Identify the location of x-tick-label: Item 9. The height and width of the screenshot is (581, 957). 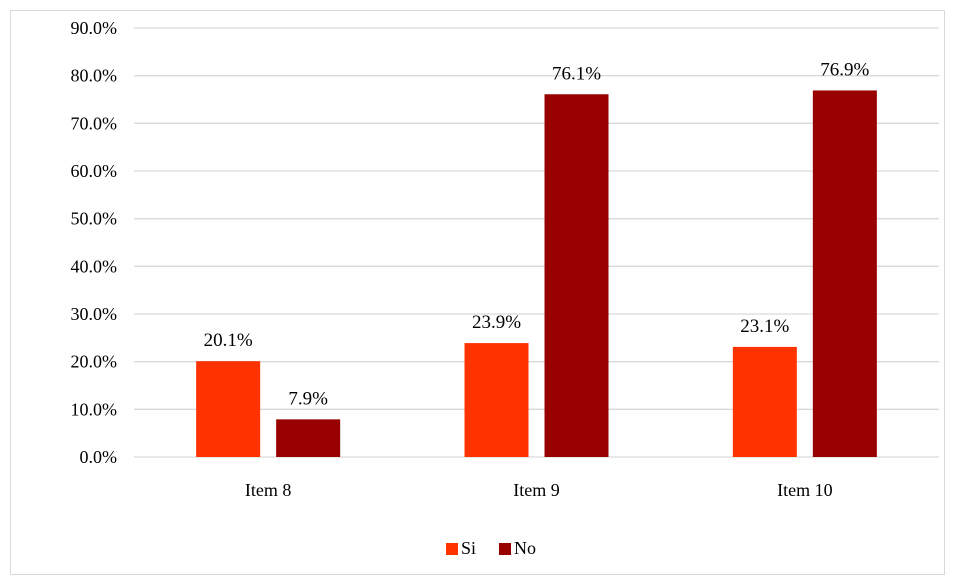
(536, 490).